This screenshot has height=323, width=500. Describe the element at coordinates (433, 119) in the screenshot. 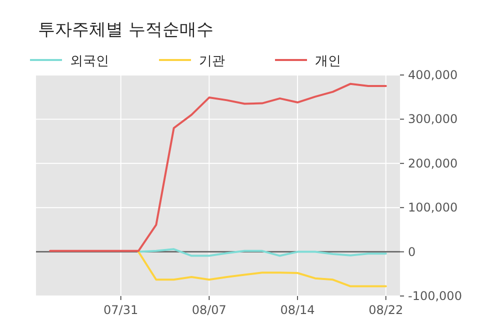

I see `y-tick-label: 300,000` at that location.